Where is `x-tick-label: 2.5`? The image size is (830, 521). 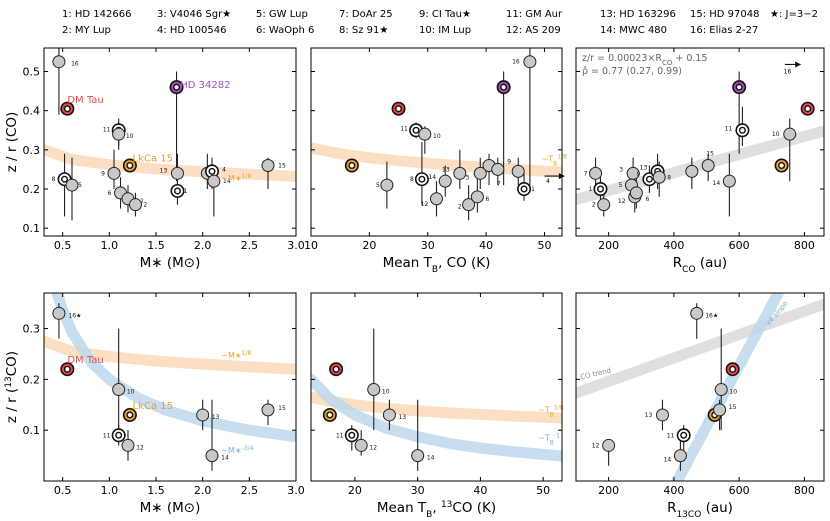 x-tick-label: 2.5 is located at coordinates (250, 245).